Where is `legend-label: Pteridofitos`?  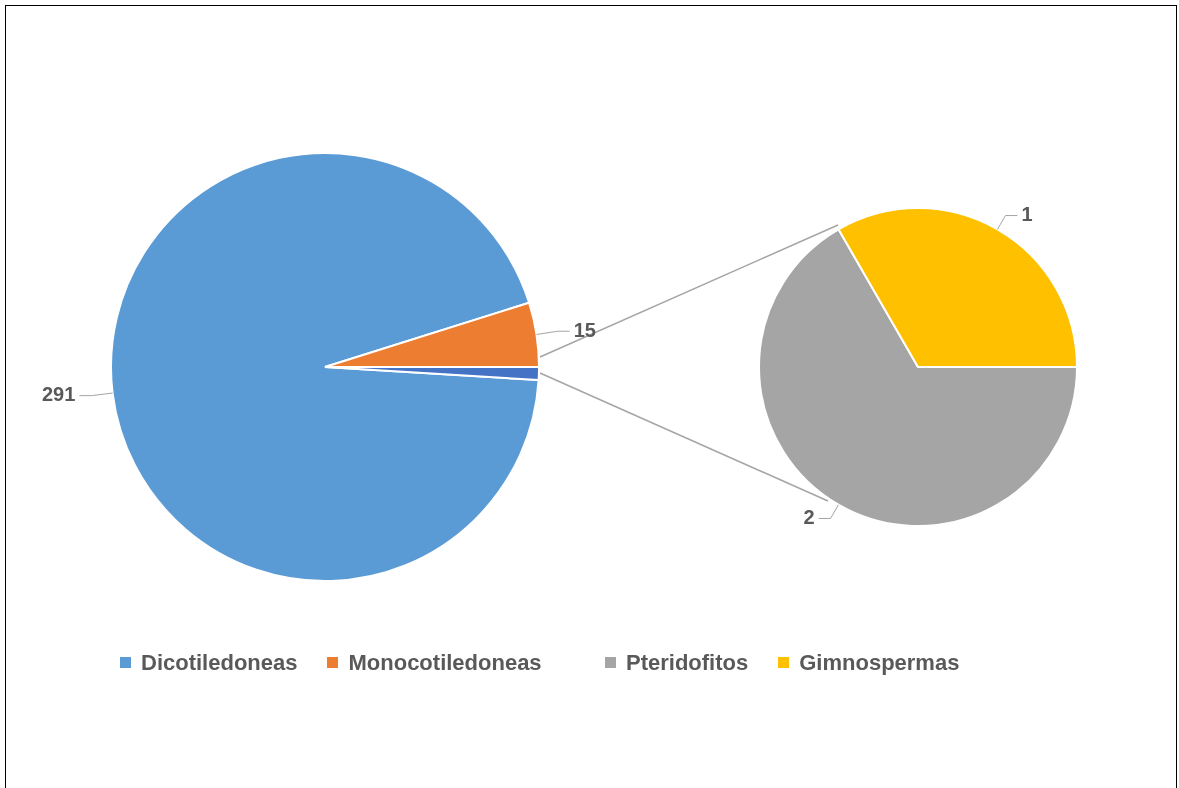
legend-label: Pteridofitos is located at coordinates (687, 663).